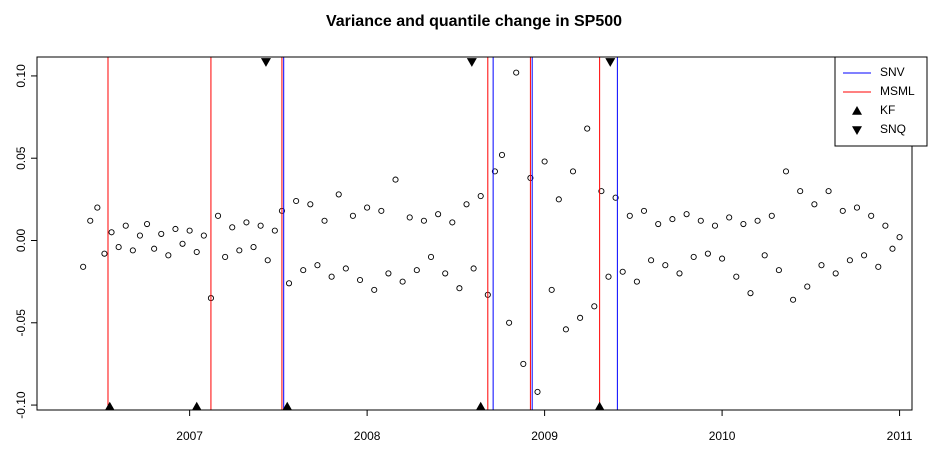 The height and width of the screenshot is (449, 929). What do you see at coordinates (367, 436) in the screenshot?
I see `x-tick-label: 2008` at bounding box center [367, 436].